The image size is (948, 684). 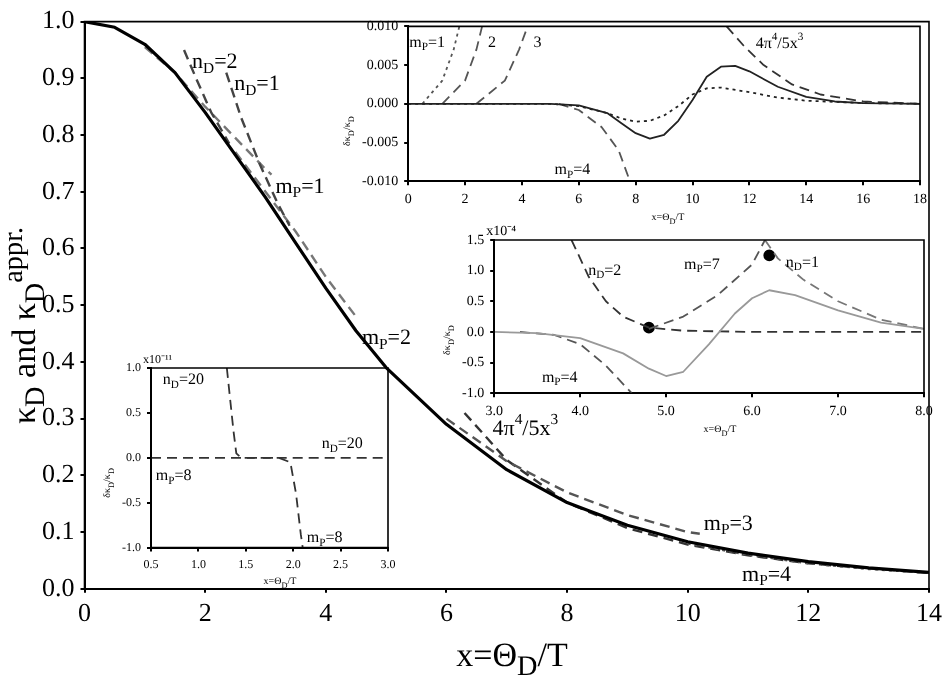 What do you see at coordinates (326, 612) in the screenshot?
I see `x-tick-label: 4` at bounding box center [326, 612].